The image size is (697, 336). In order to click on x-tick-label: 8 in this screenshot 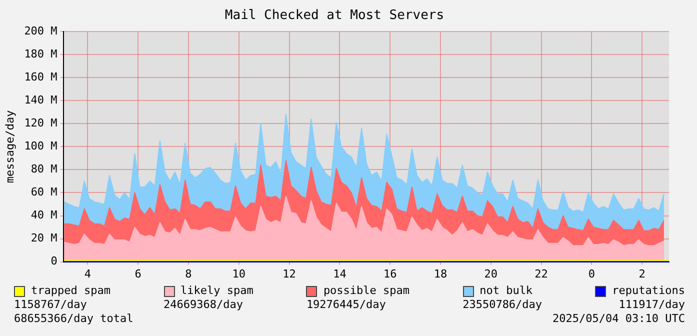, I will do `click(188, 273)`.